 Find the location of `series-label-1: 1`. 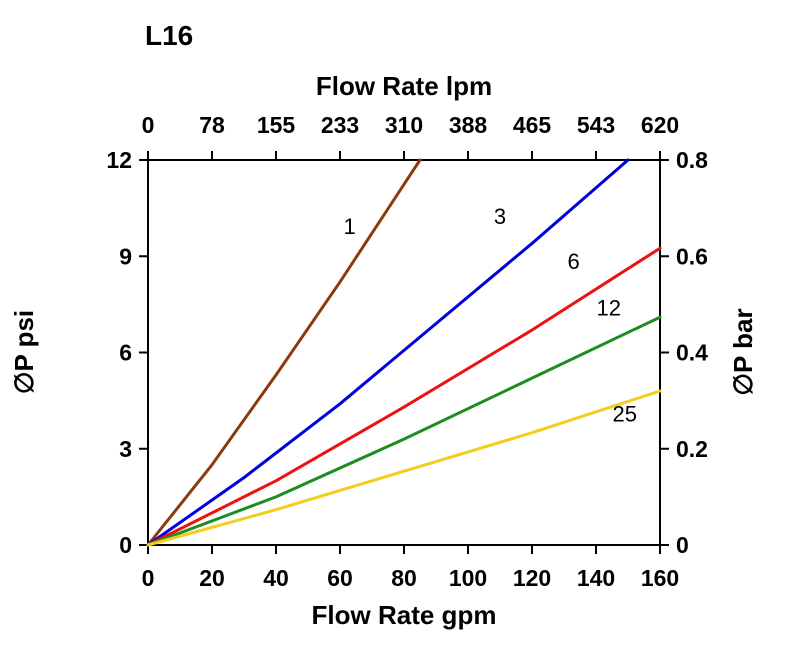

series-label-1: 1 is located at coordinates (349, 226).